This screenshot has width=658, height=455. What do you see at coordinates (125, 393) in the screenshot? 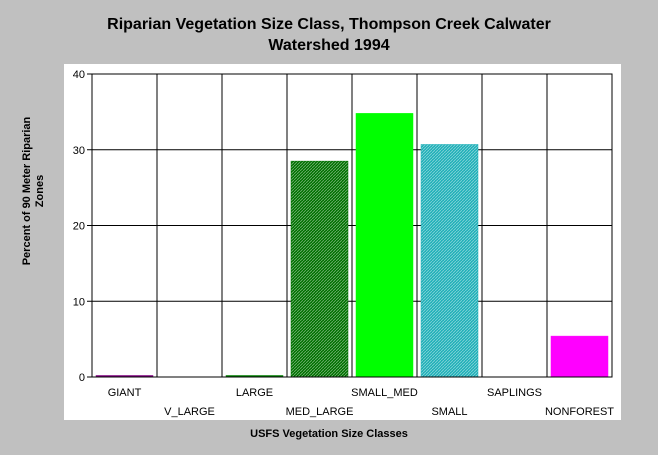
I see `x-tick-label: GIANT` at bounding box center [125, 393].